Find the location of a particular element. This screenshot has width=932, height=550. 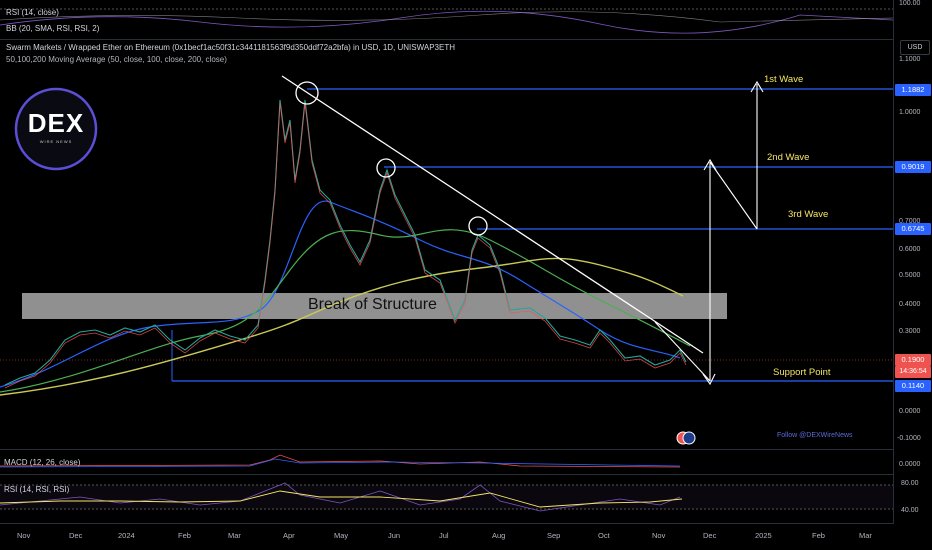

tick-0400: 0.4000 is located at coordinates (910, 304).